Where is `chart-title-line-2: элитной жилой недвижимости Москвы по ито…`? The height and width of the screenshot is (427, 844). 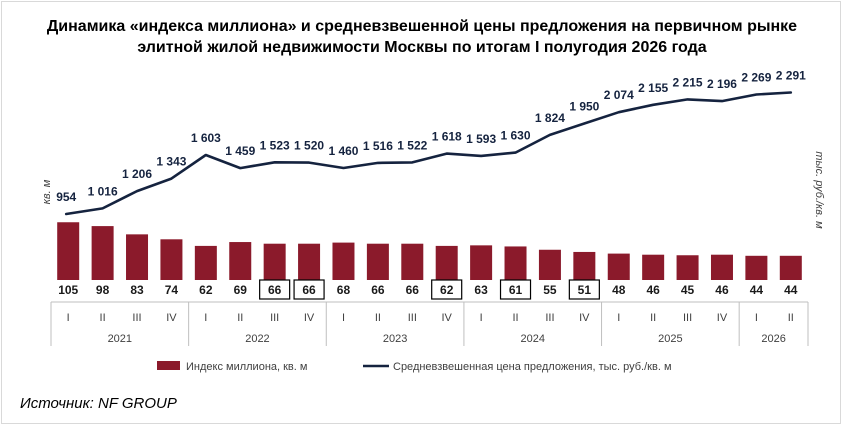 chart-title-line-2: элитной жилой недвижимости Москвы по ито… is located at coordinates (422, 47).